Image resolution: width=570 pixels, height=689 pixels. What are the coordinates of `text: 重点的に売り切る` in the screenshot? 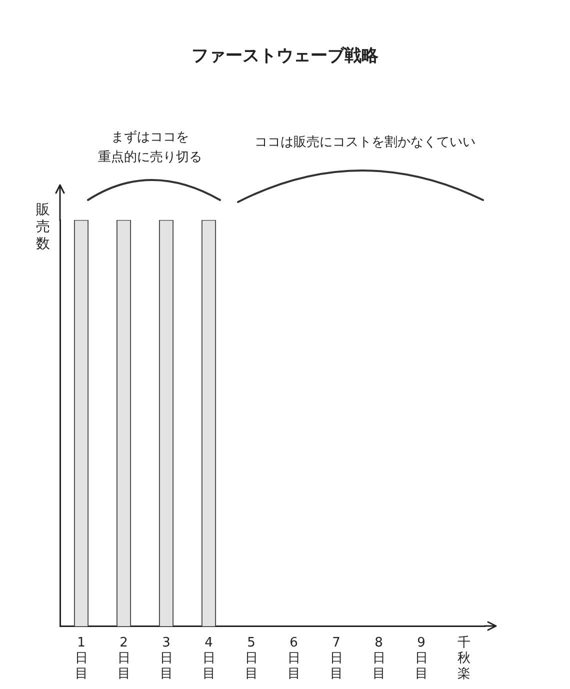 It's located at (150, 158).